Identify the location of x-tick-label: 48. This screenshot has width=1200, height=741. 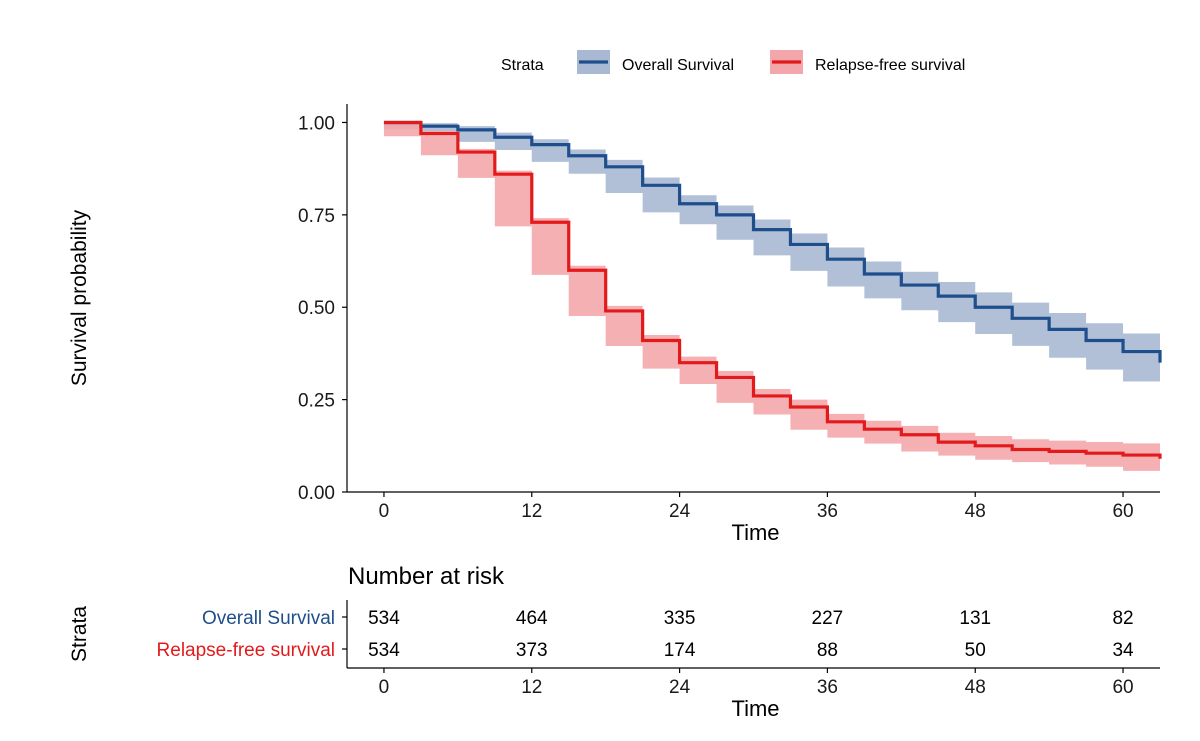
(975, 511).